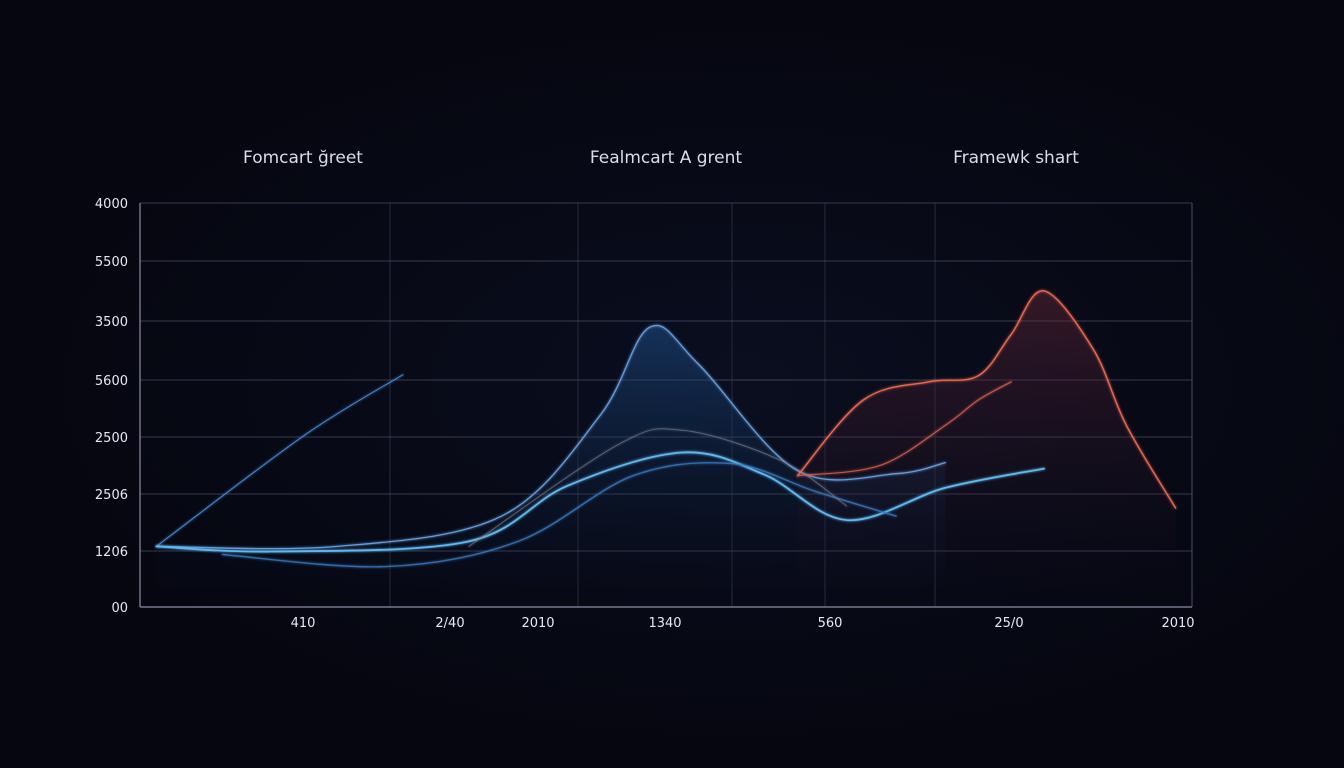  I want to click on series-area, so click(986, 438).